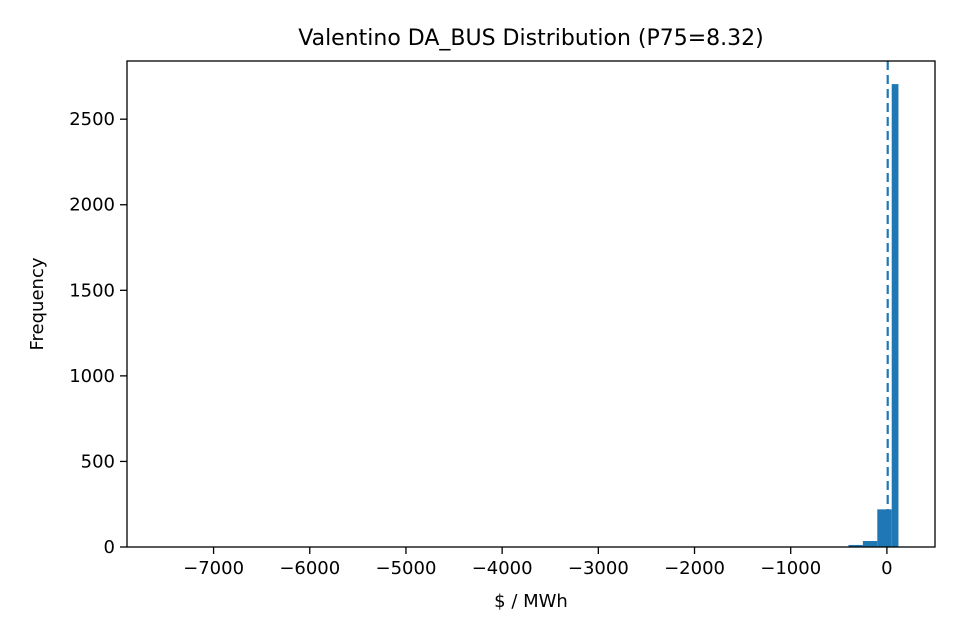 This screenshot has height=644, width=960. Describe the element at coordinates (309, 568) in the screenshot. I see `x-tick-label: −6000` at that location.